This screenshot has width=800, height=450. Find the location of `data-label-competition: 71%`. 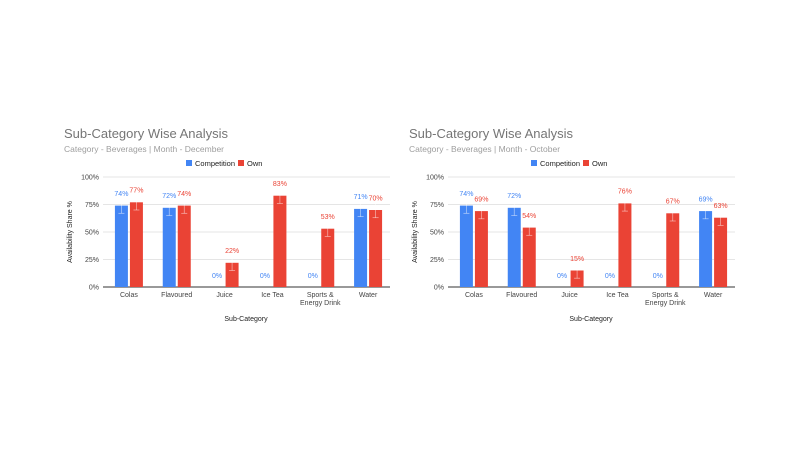

data-label-competition: 71% is located at coordinates (361, 197).